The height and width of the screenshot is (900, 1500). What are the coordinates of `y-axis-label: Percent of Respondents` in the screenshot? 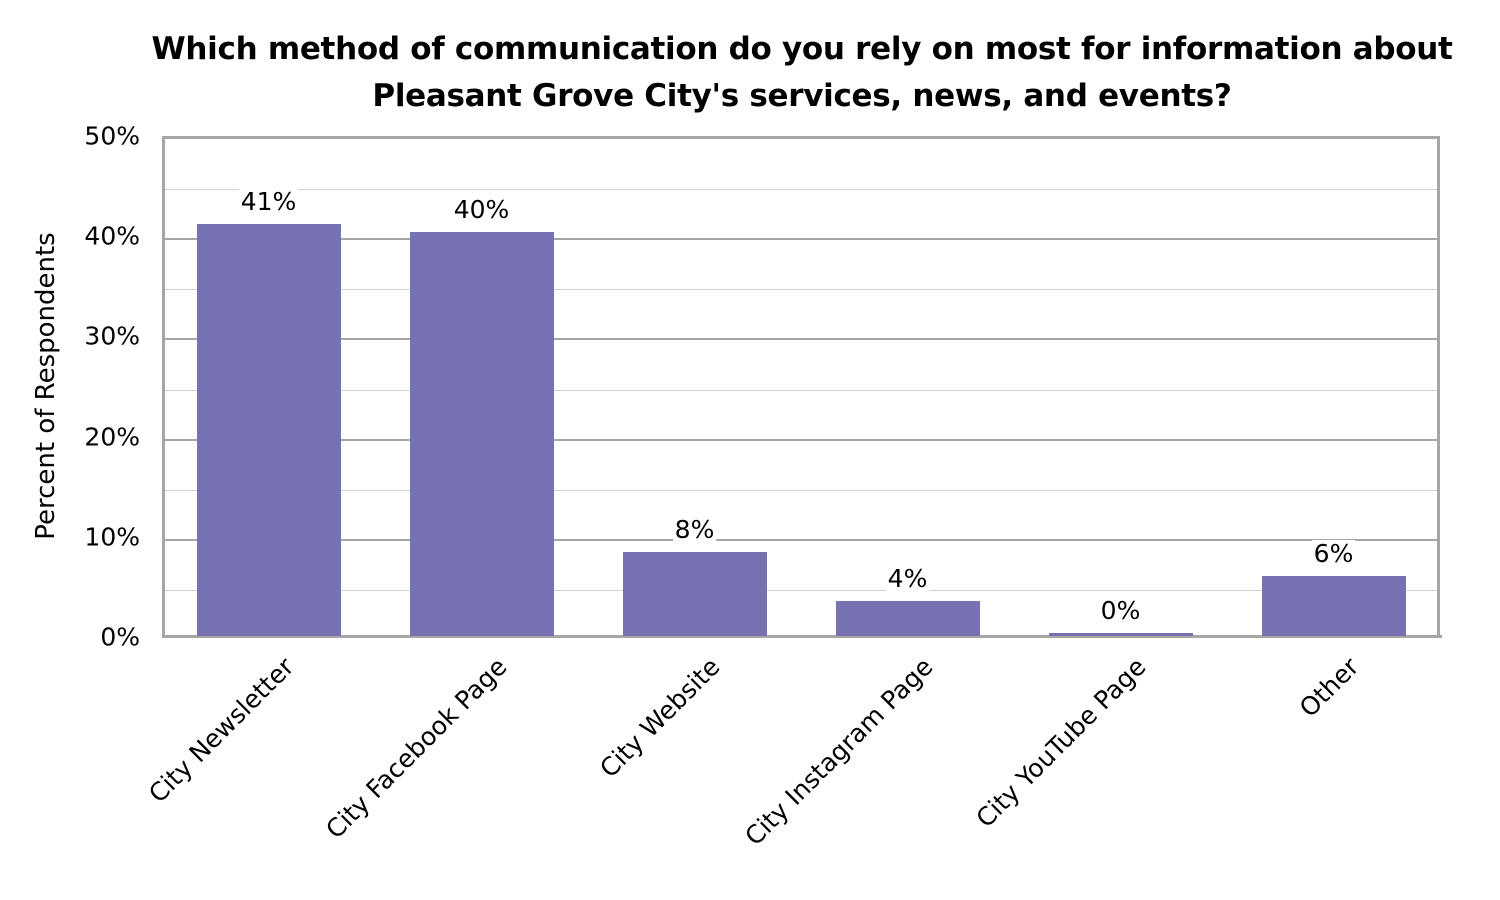 It's located at (46, 386).